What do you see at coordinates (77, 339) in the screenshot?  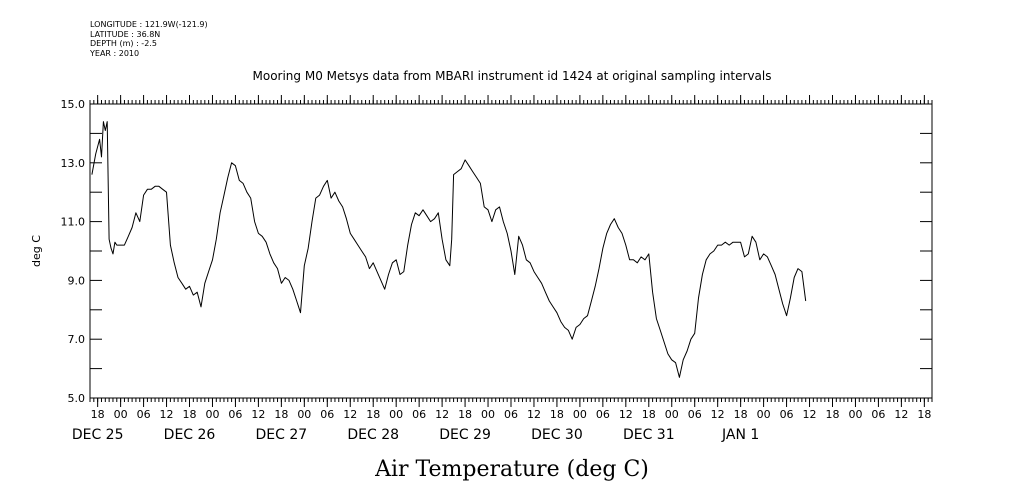 I see `y-tick-label: 7.0` at bounding box center [77, 339].